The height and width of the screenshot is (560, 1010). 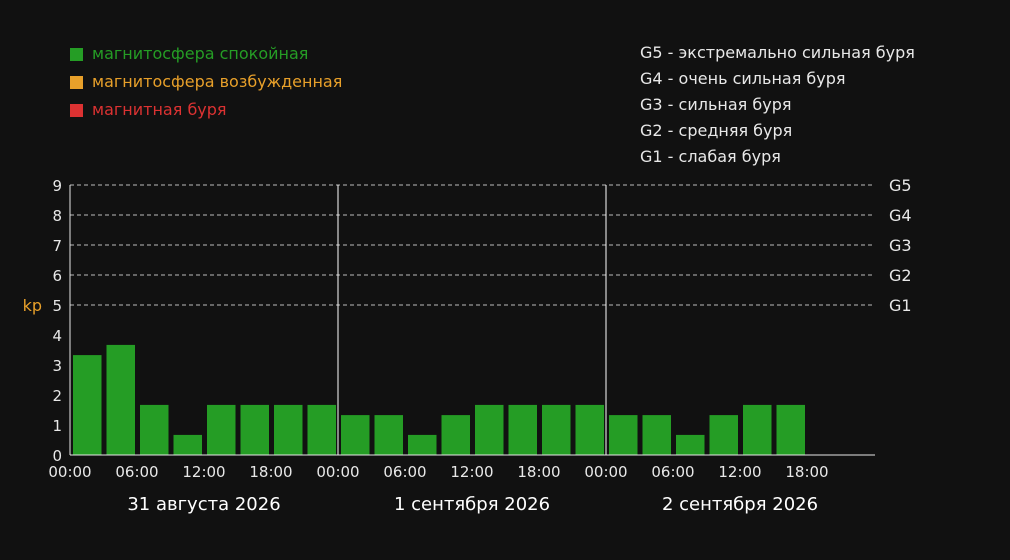 What do you see at coordinates (900, 185) in the screenshot?
I see `g-level-label: G5` at bounding box center [900, 185].